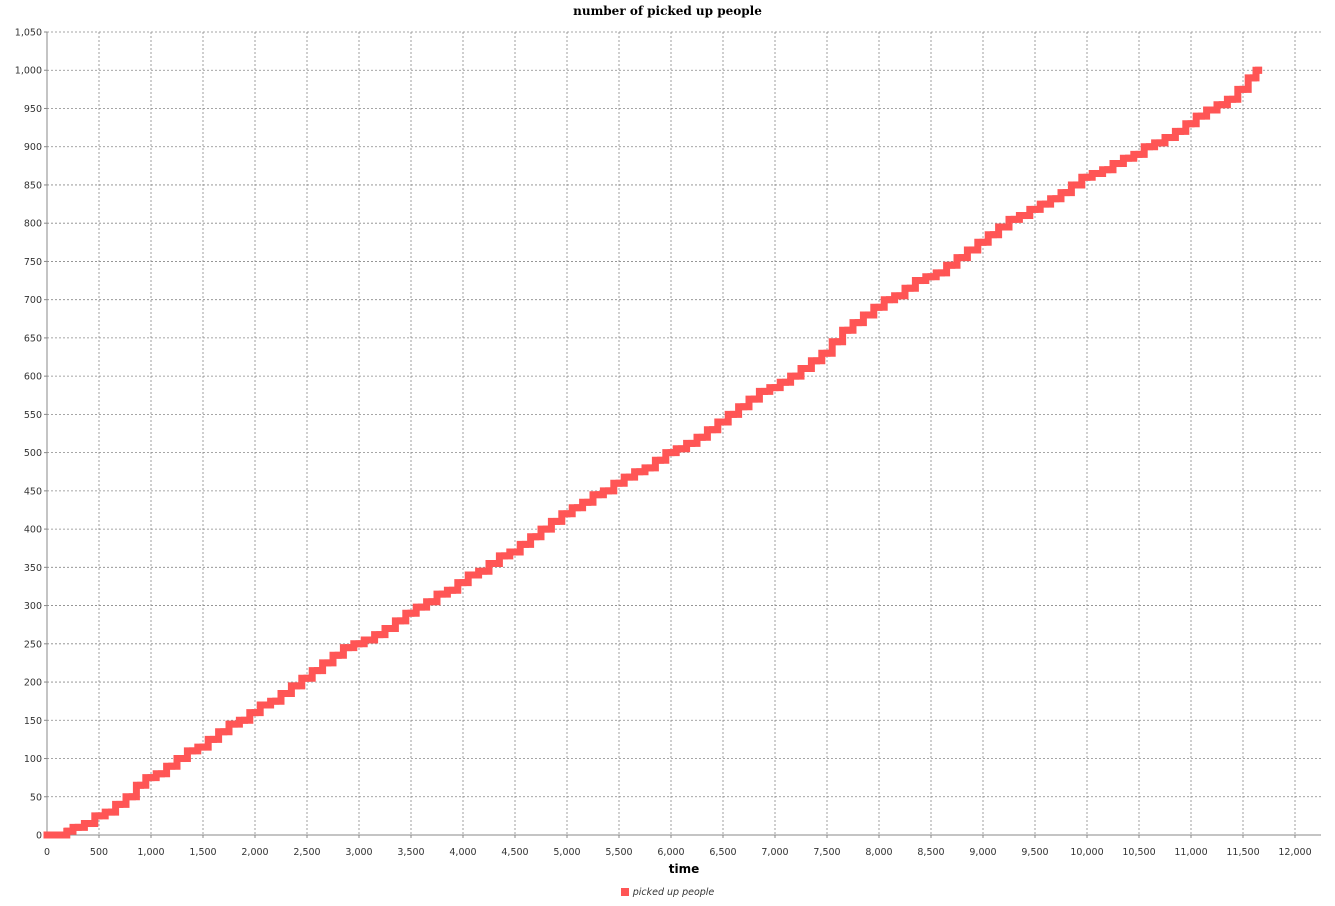  What do you see at coordinates (33, 759) in the screenshot?
I see `y-tick-label: 100` at bounding box center [33, 759].